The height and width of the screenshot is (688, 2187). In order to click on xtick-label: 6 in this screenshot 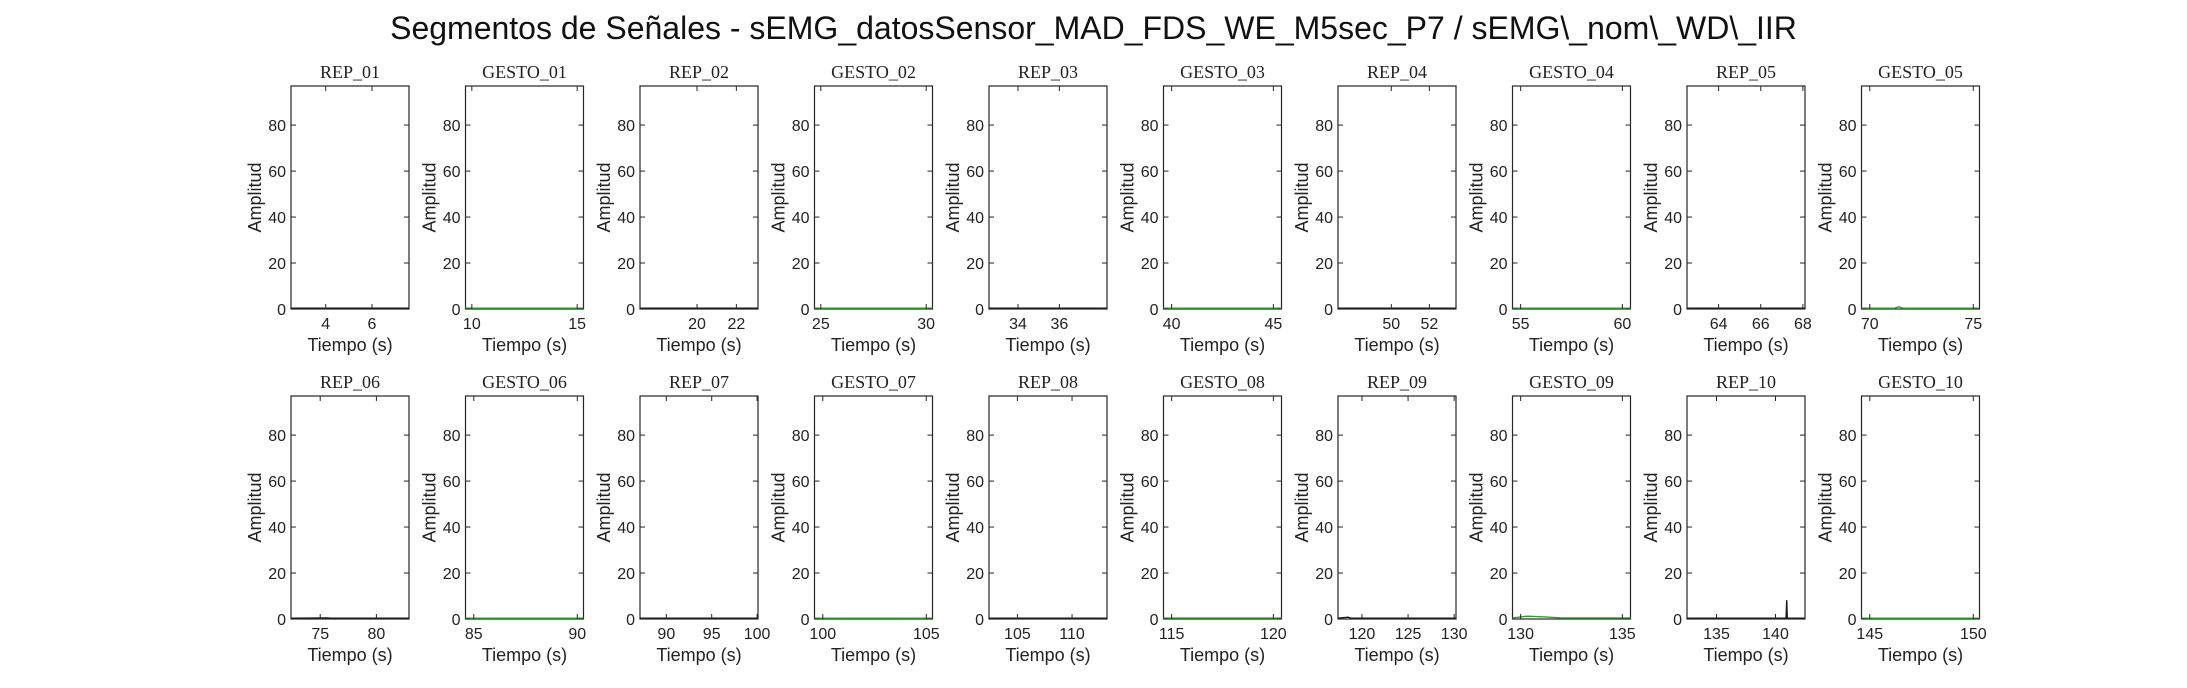, I will do `click(372, 324)`.